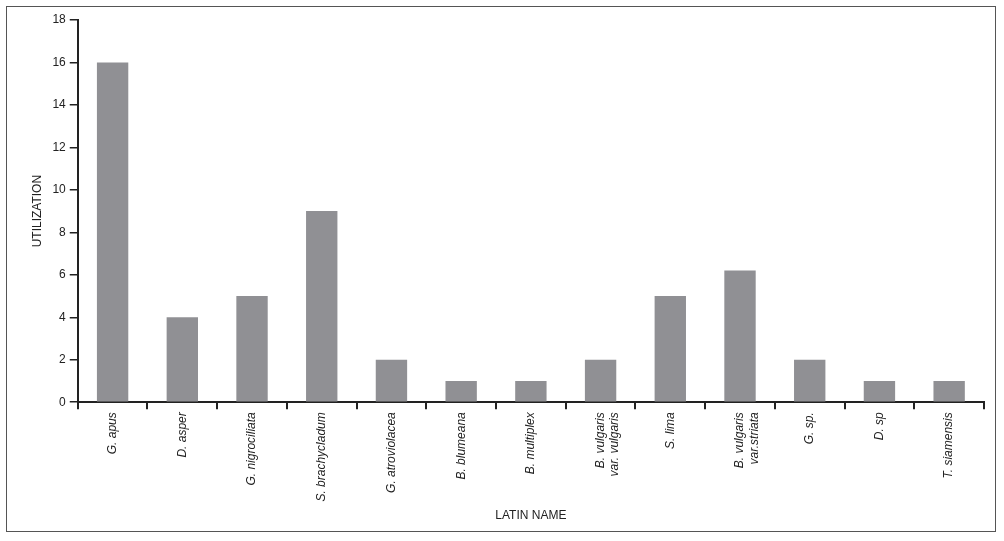 The width and height of the screenshot is (1004, 541). What do you see at coordinates (36, 211) in the screenshot?
I see `y-axis-title: UTILIZATION` at bounding box center [36, 211].